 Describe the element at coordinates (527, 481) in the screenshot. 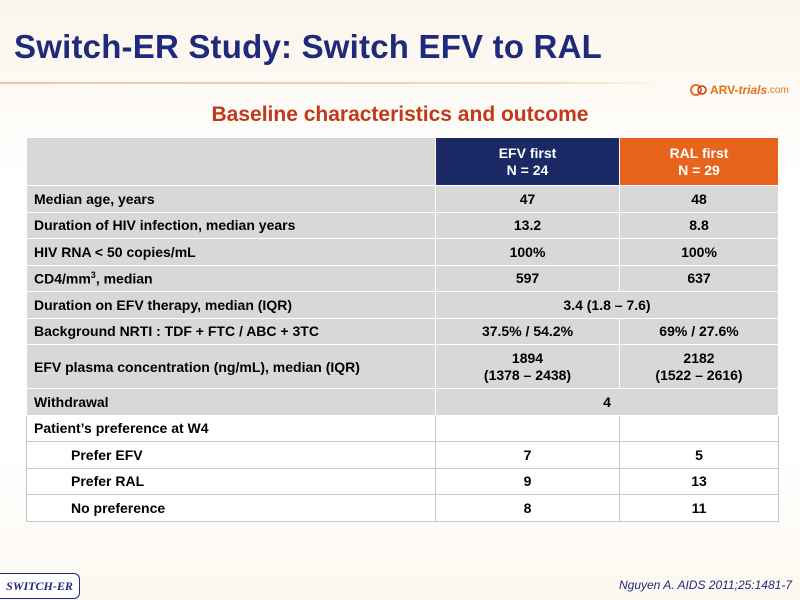

I see `cell-efv: 9` at that location.